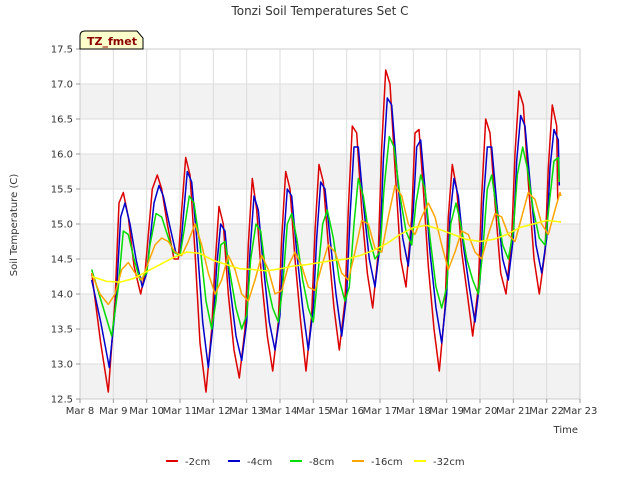 The width and height of the screenshot is (640, 480). I want to click on site-label: TZ_fmet, so click(112, 41).